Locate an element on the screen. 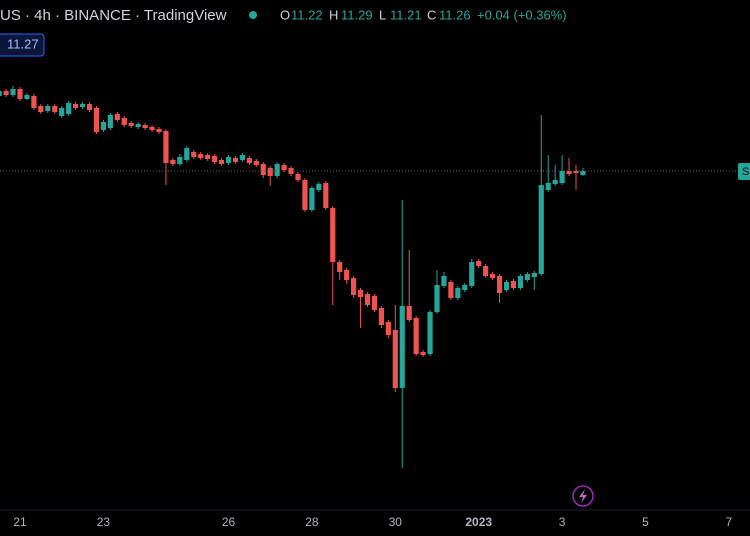  legend-value: 11.29 is located at coordinates (357, 14).